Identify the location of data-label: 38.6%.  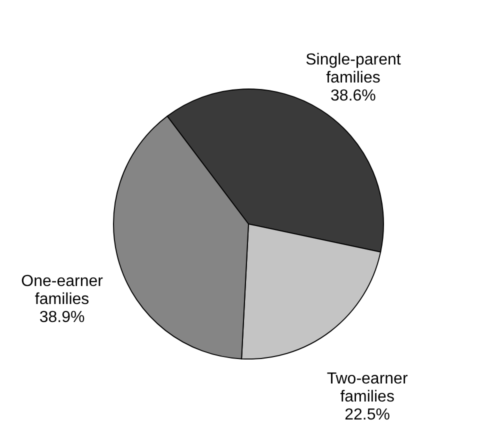
(353, 96).